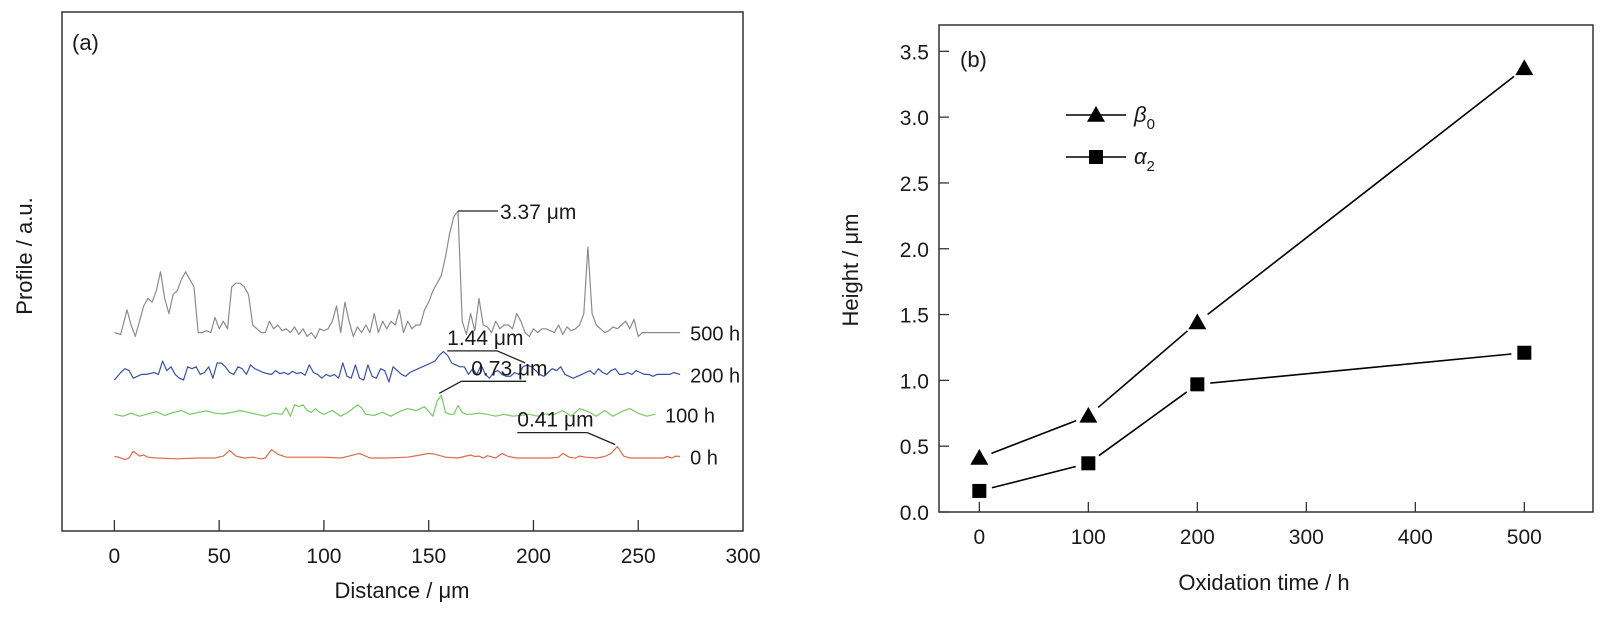 This screenshot has height=627, width=1603. Describe the element at coordinates (973, 59) in the screenshot. I see `panel-b-label: (b)` at that location.